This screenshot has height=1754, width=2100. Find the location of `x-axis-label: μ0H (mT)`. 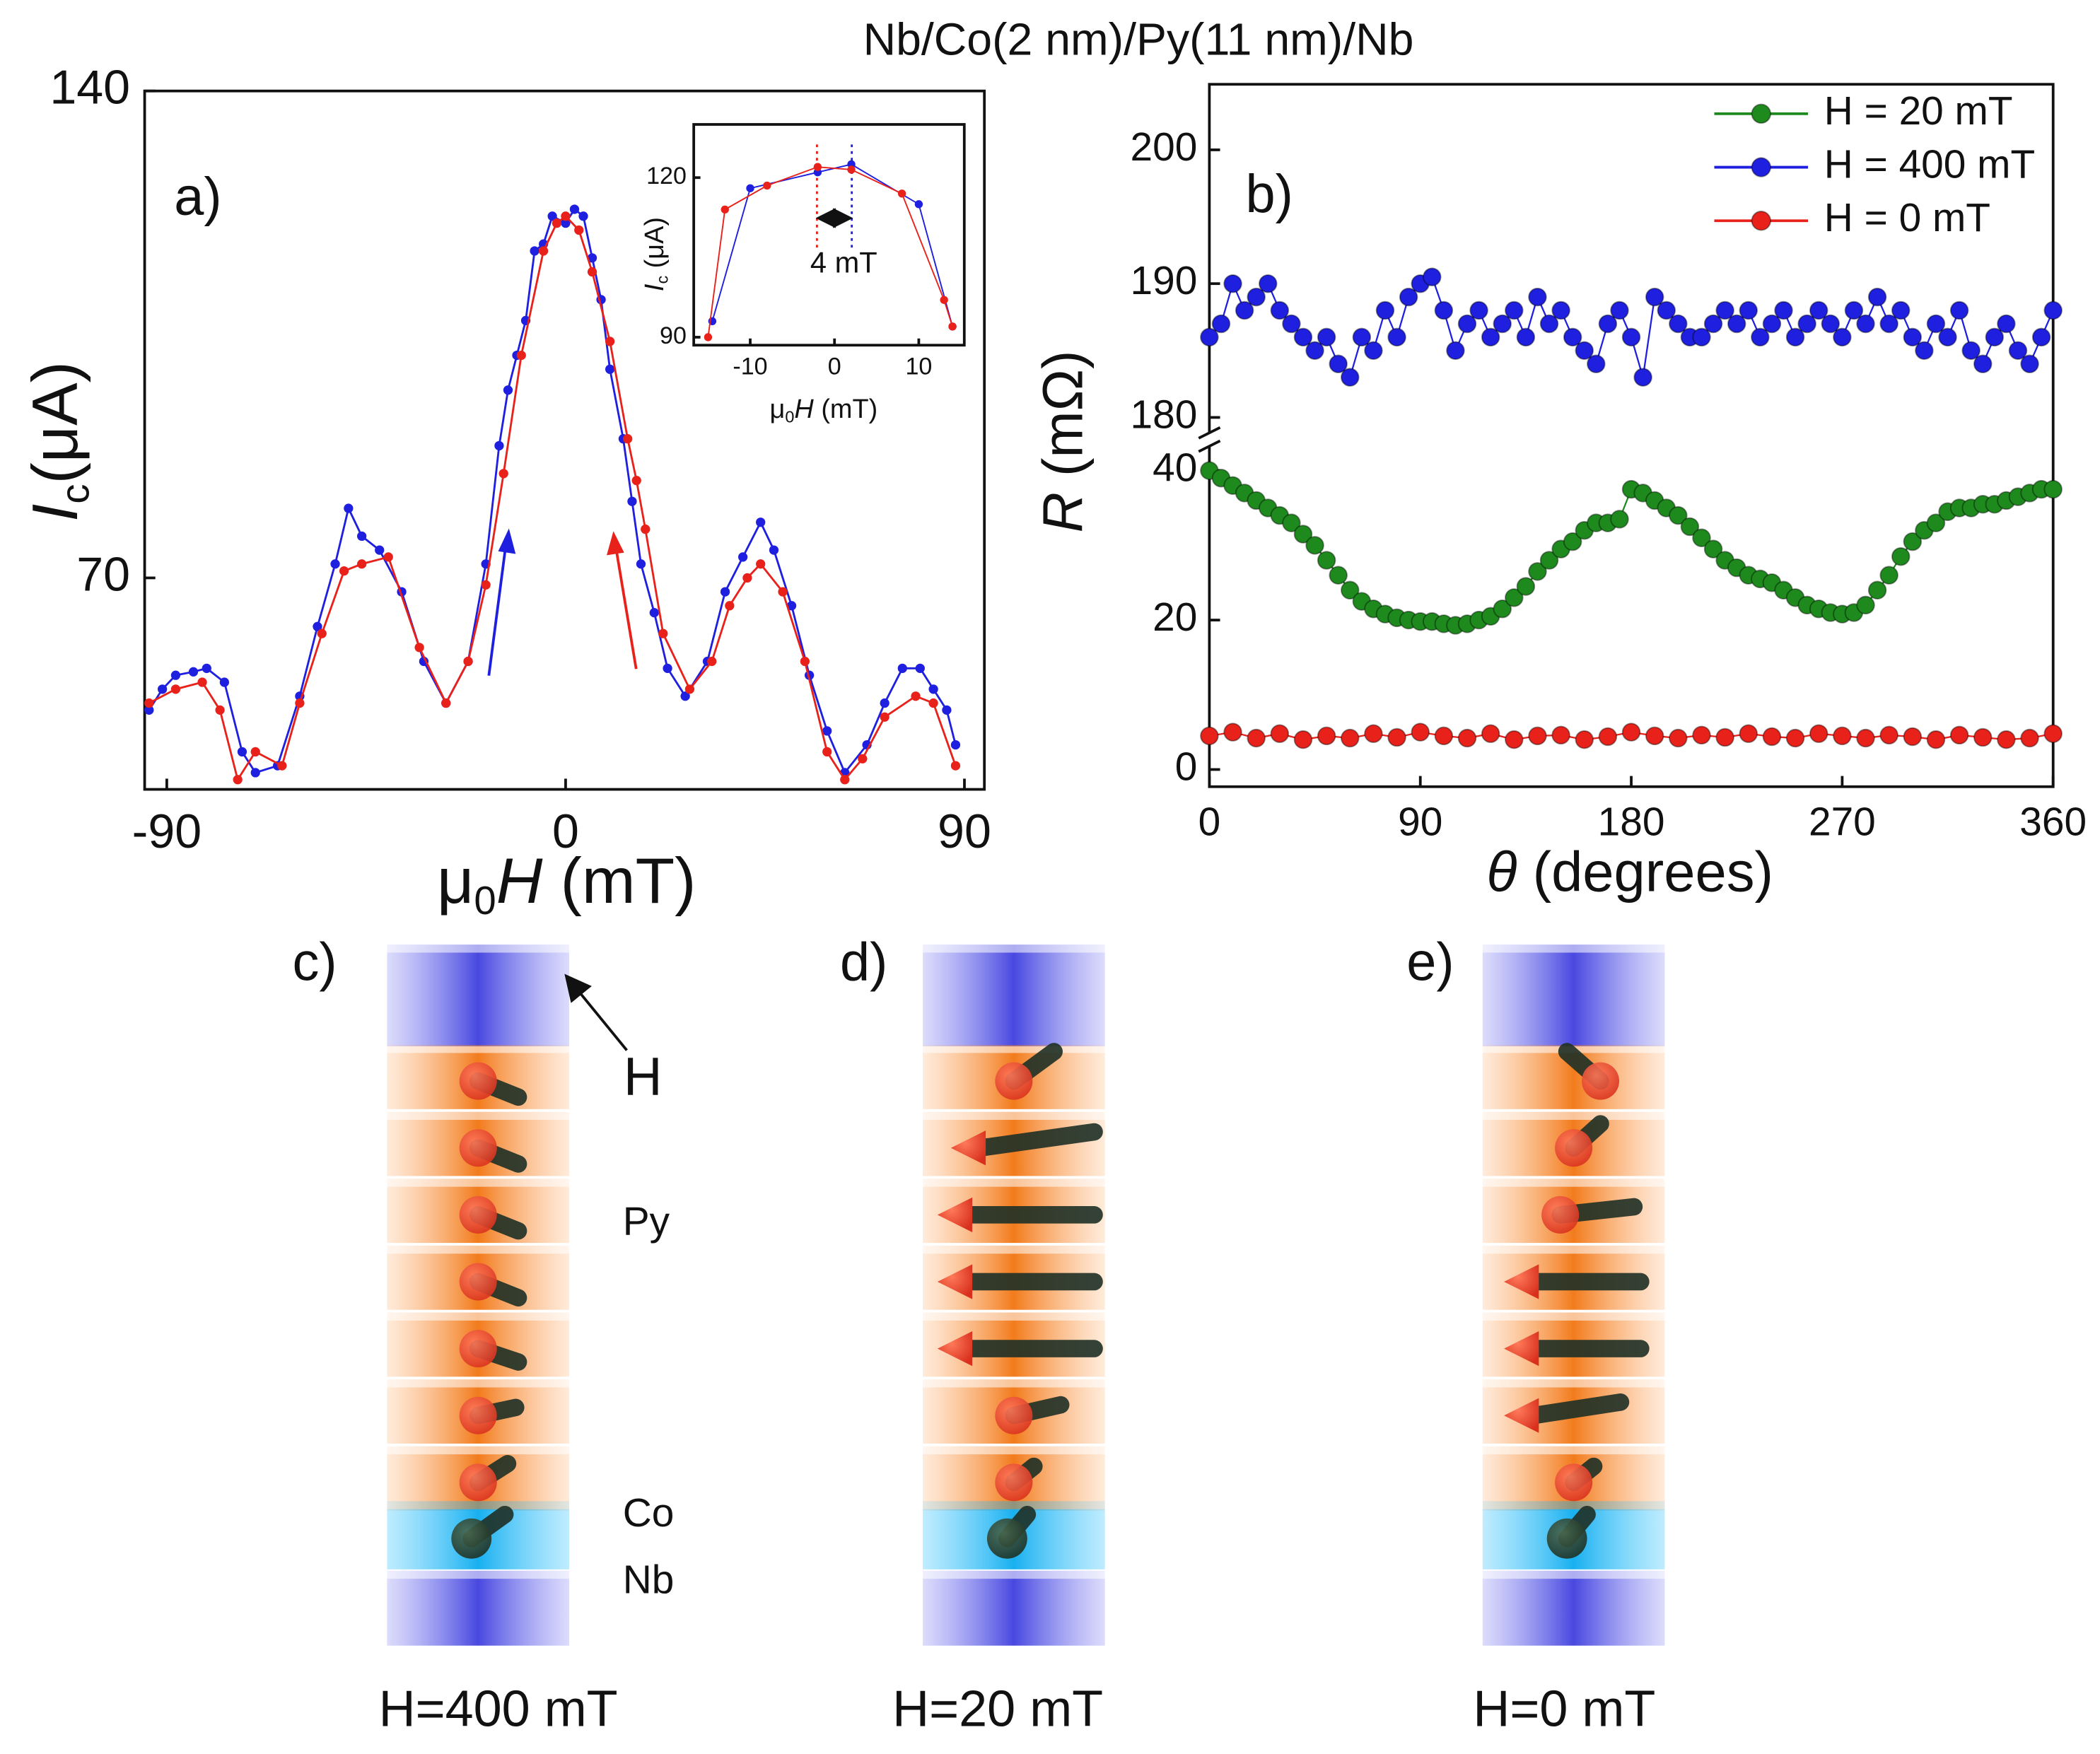

x-axis-label: μ0H (mT) is located at coordinates (566, 884).